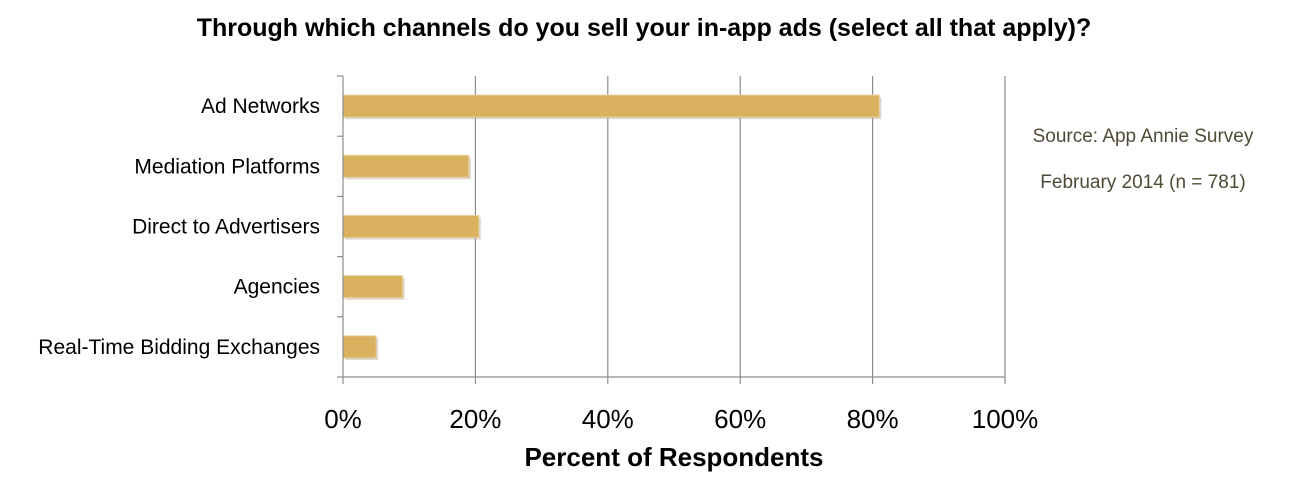  I want to click on x-tick-label: 20%, so click(475, 419).